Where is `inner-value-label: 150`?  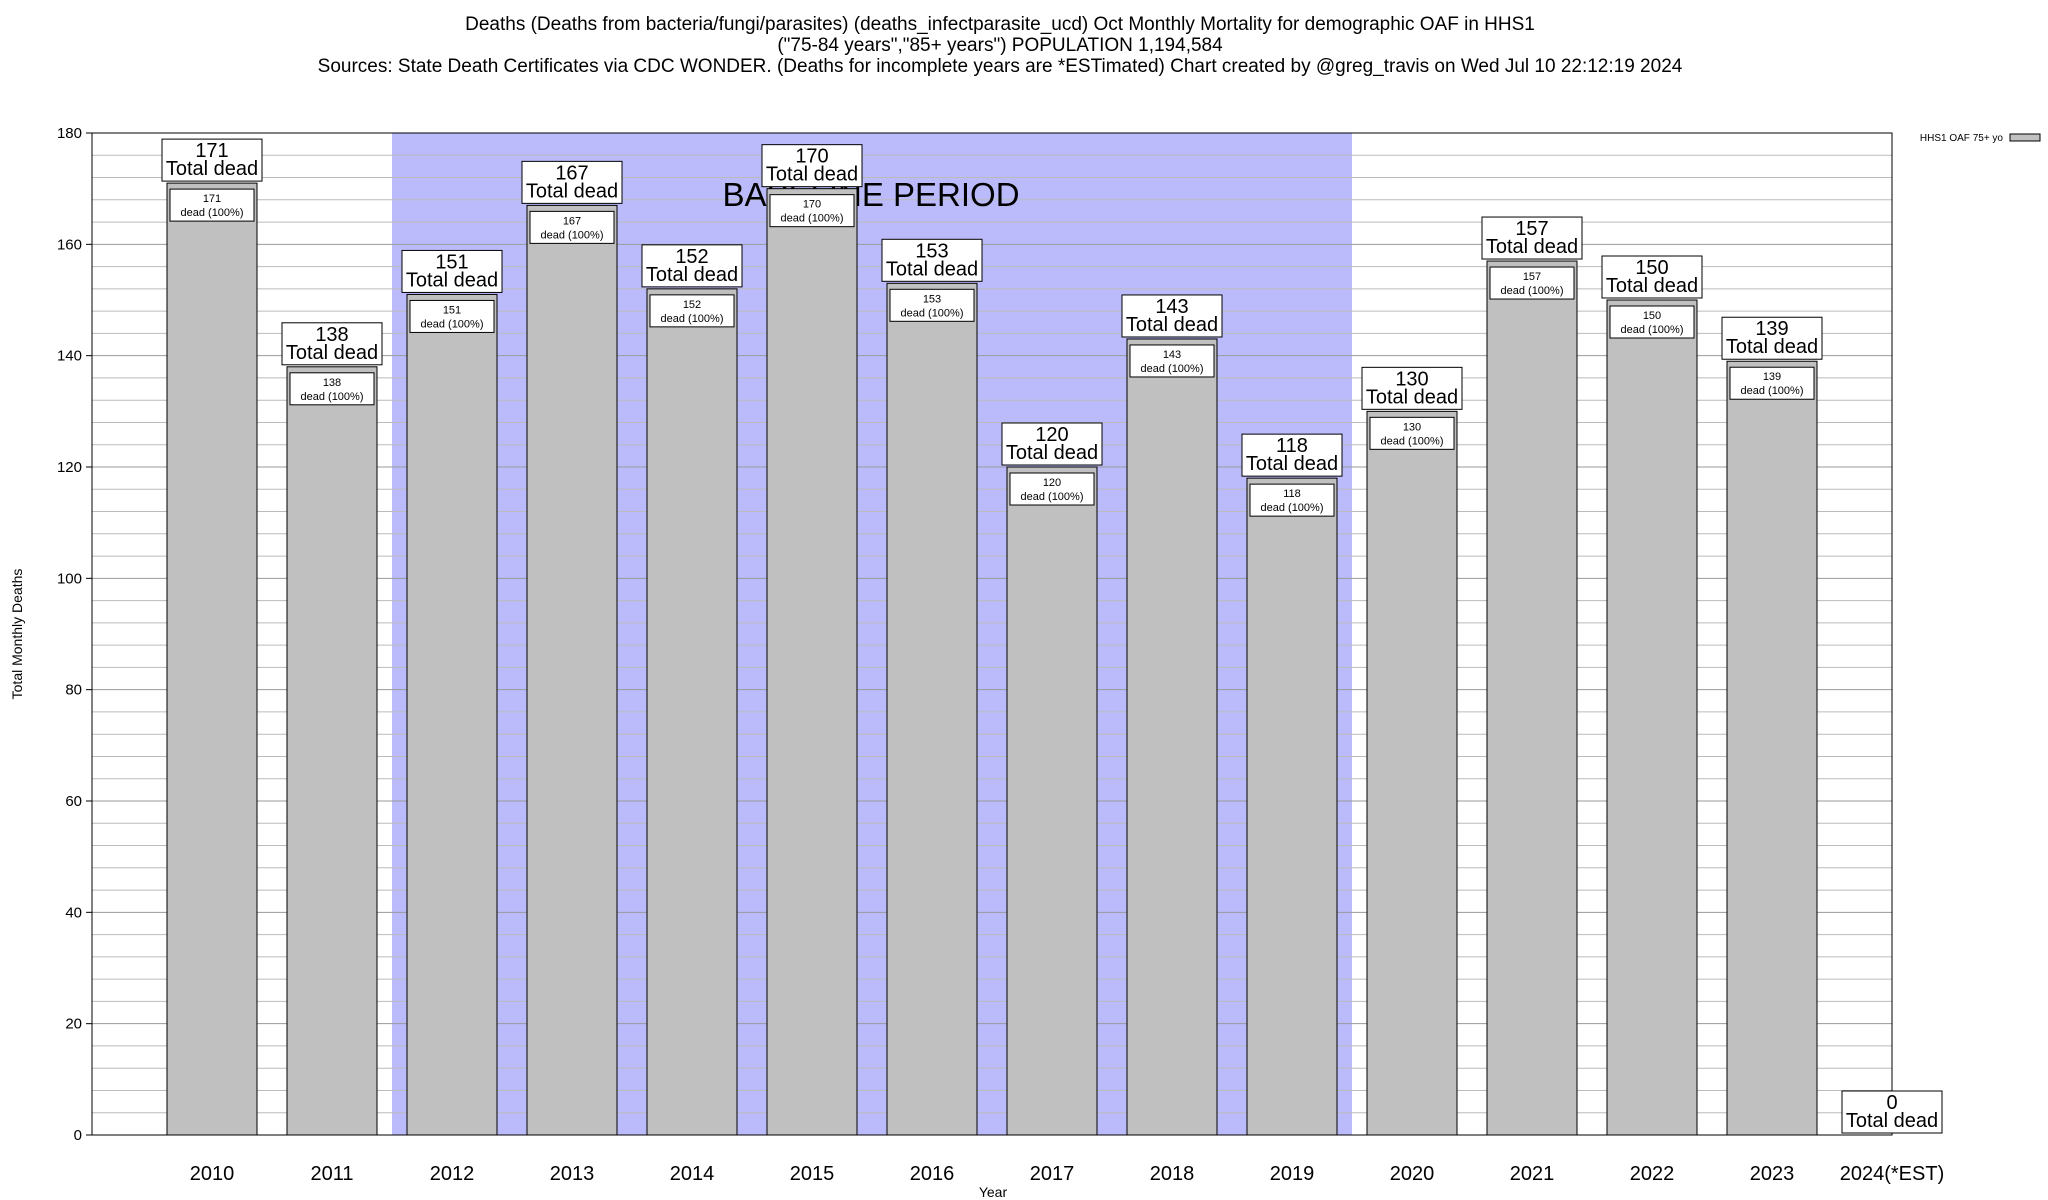
inner-value-label: 150 is located at coordinates (1652, 316).